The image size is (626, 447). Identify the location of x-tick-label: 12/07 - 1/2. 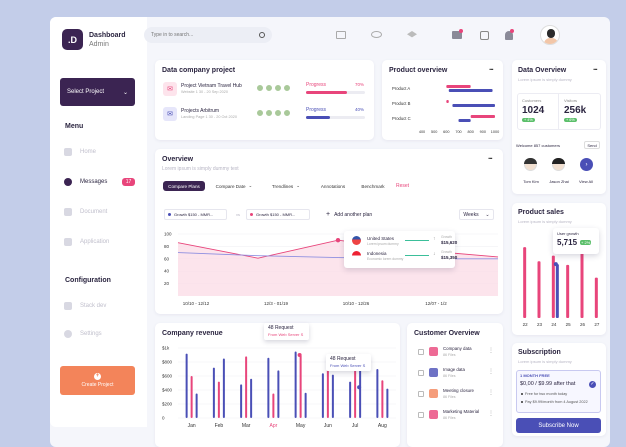
(436, 303).